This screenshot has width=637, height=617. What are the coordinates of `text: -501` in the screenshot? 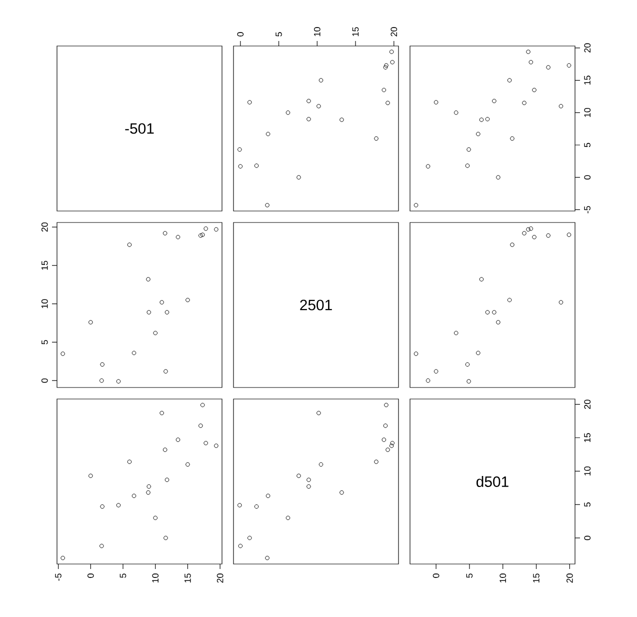 It's located at (139, 128).